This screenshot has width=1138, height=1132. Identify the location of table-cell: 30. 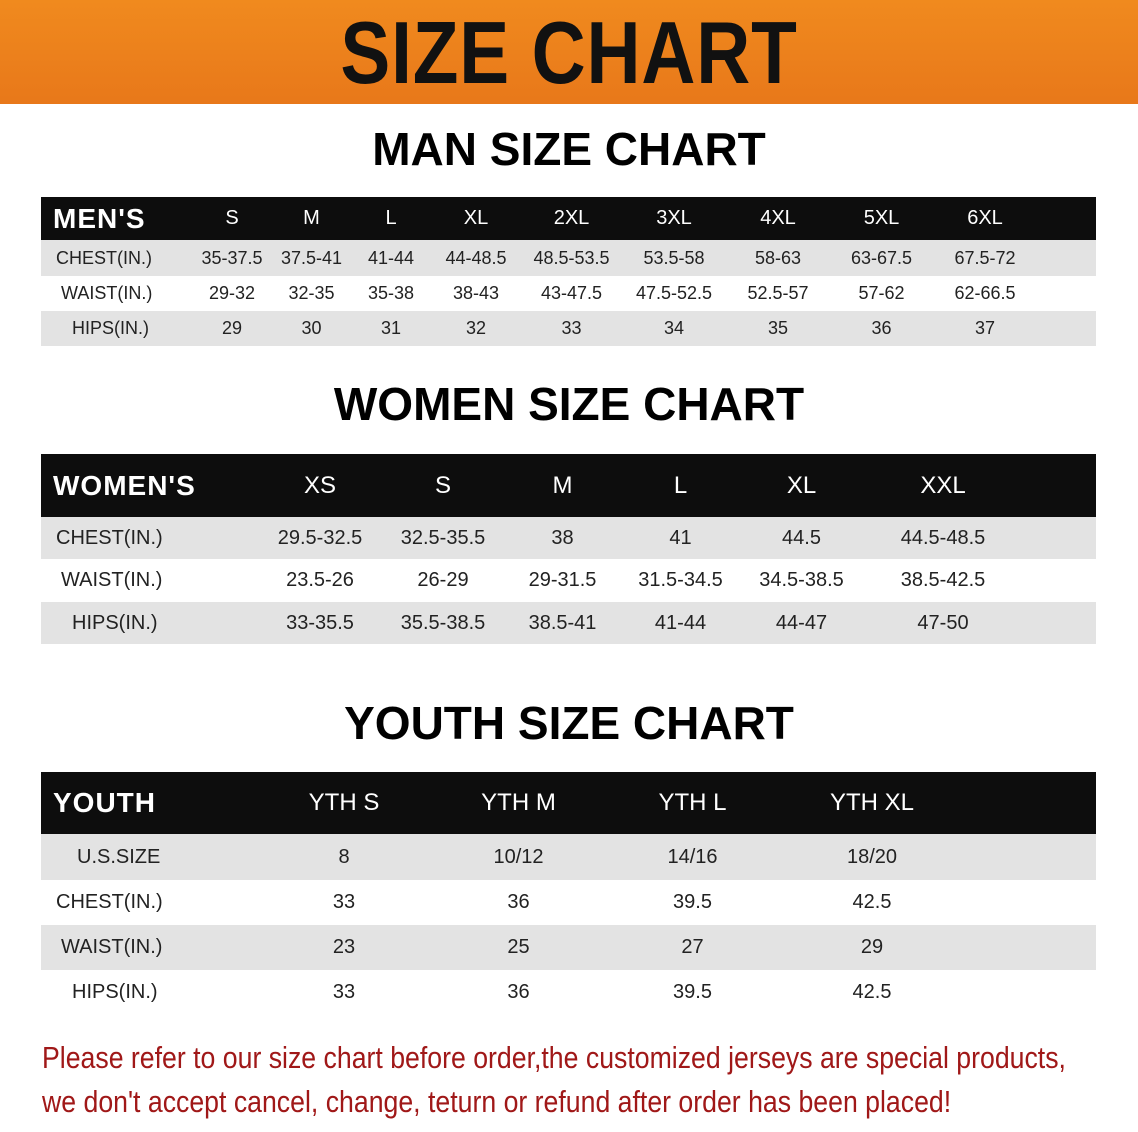
(311, 328).